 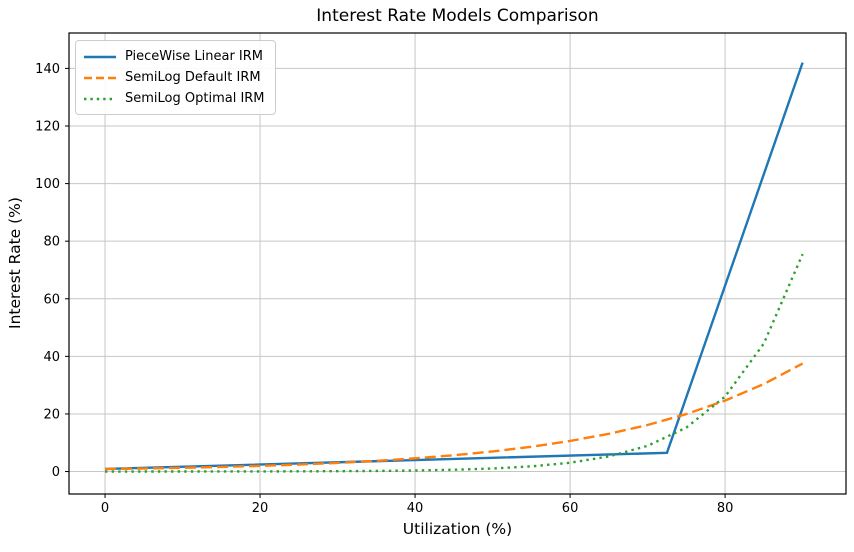 I want to click on y-tick-label: 100, so click(x=47, y=184).